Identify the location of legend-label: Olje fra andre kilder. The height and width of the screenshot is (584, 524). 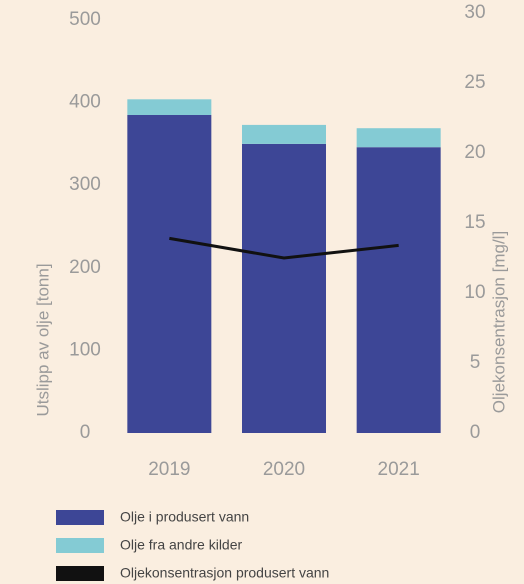
(181, 545).